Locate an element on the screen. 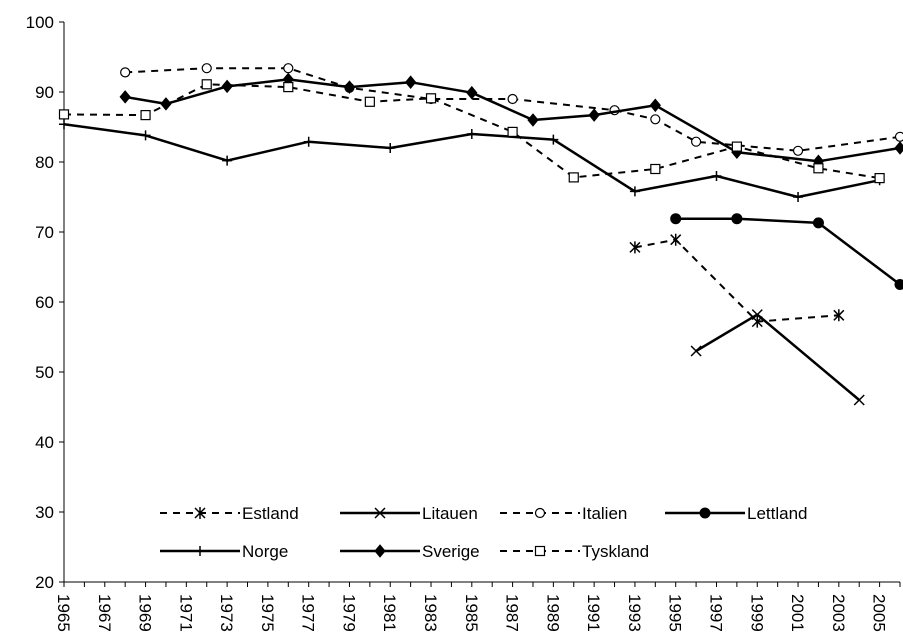  y-tick-label: 100 is located at coordinates (40, 22).